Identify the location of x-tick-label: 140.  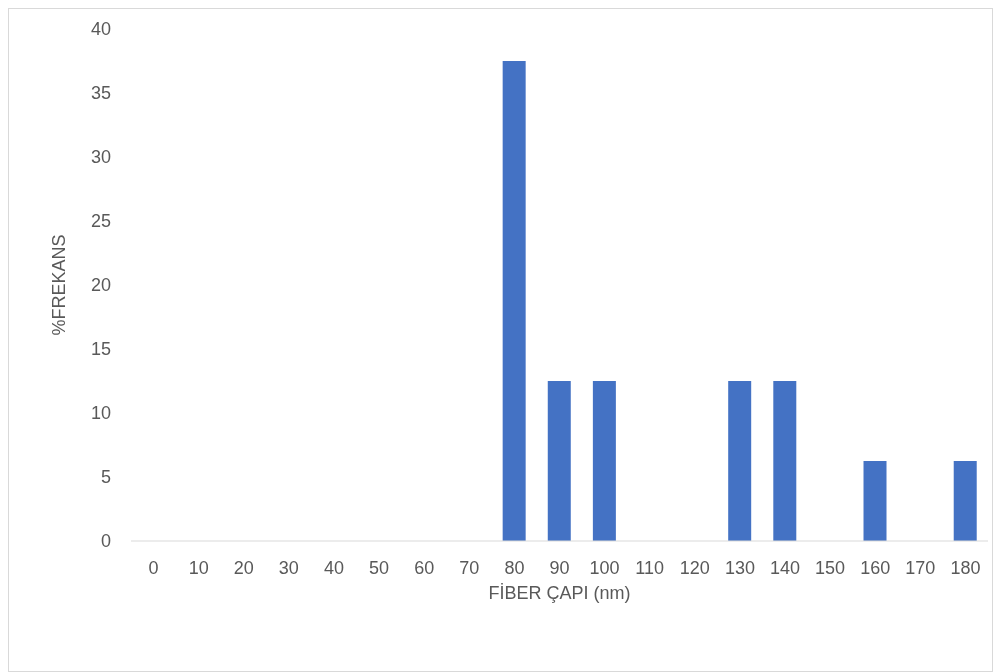
(785, 567).